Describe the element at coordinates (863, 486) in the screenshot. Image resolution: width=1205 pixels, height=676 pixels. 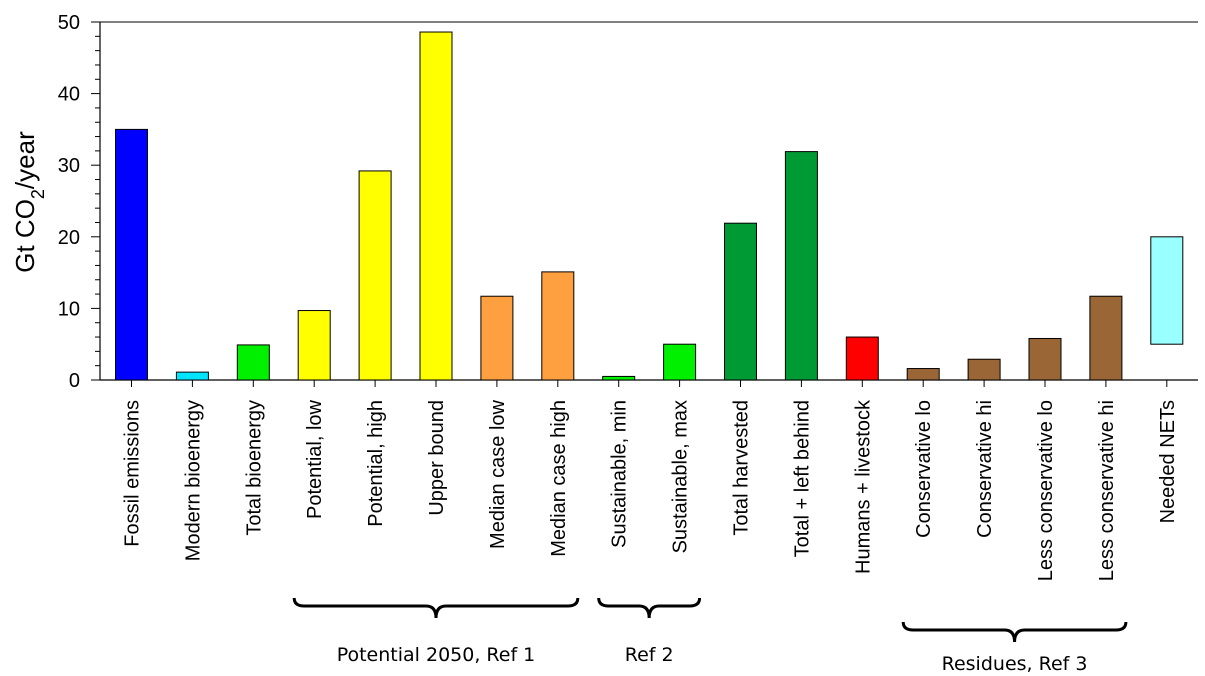
I see `x-tick-label: Humans + livestock` at that location.